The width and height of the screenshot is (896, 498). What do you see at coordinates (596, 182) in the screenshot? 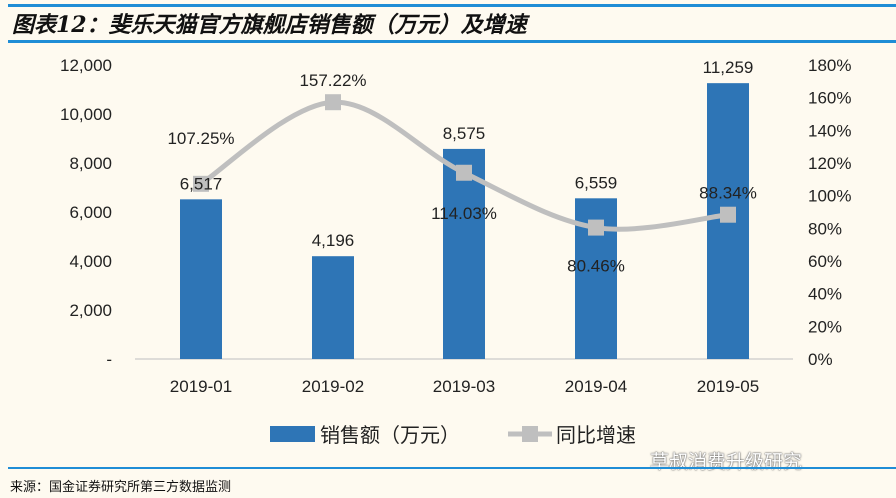
I see `bar-data-label: 6,559` at bounding box center [596, 182].